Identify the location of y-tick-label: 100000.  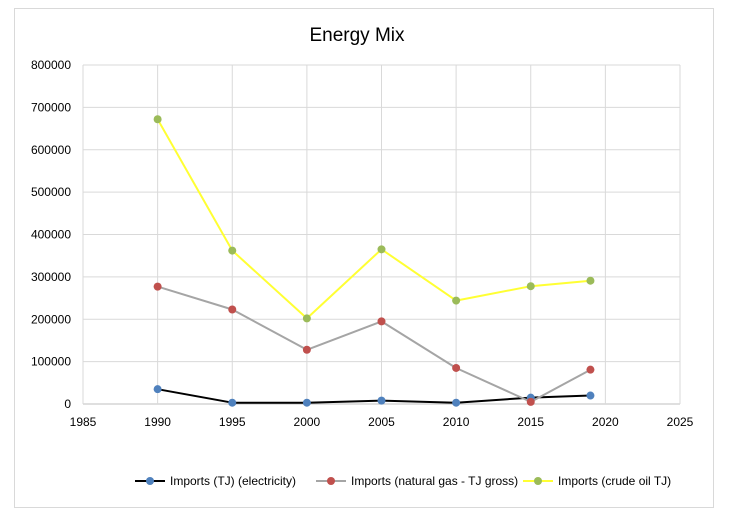
(51, 362).